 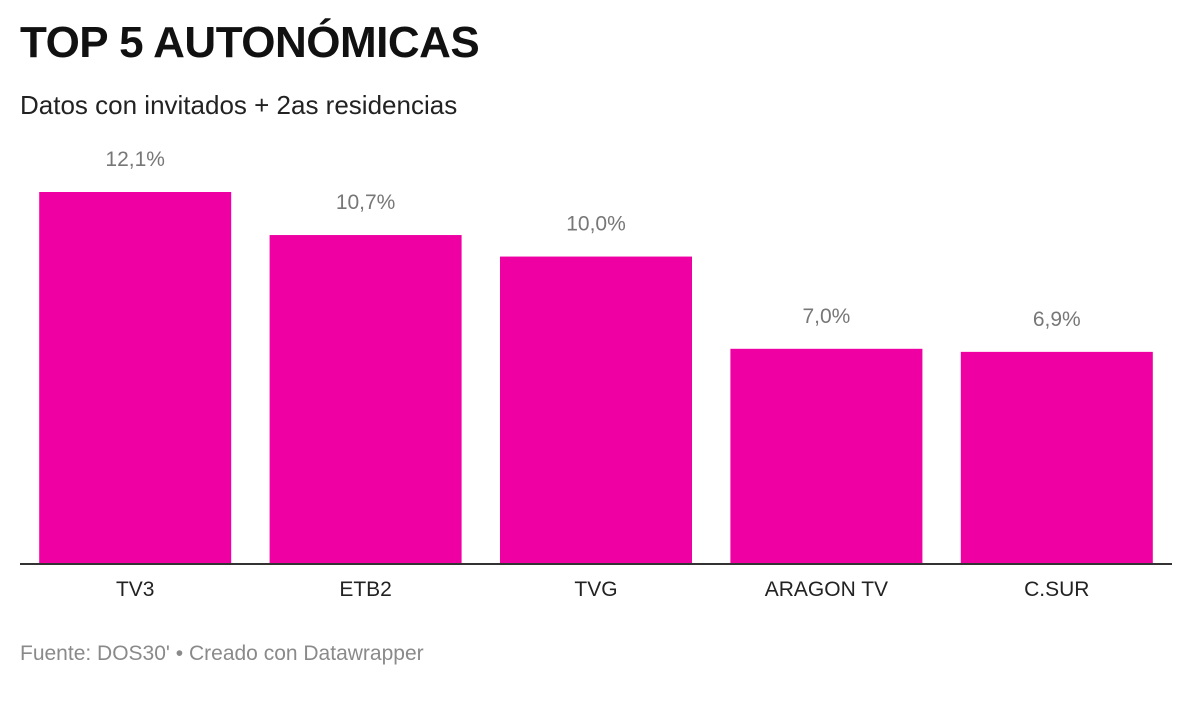 I want to click on bar-aragon-tv, so click(x=826, y=456).